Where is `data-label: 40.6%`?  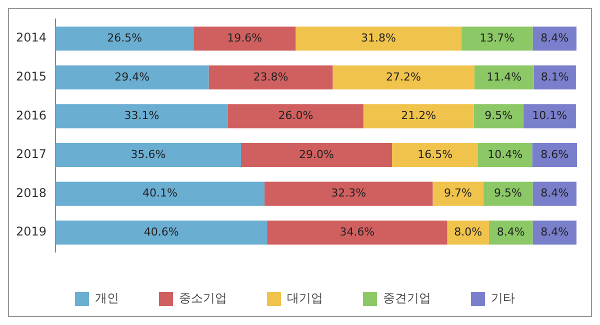 data-label: 40.6% is located at coordinates (161, 231).